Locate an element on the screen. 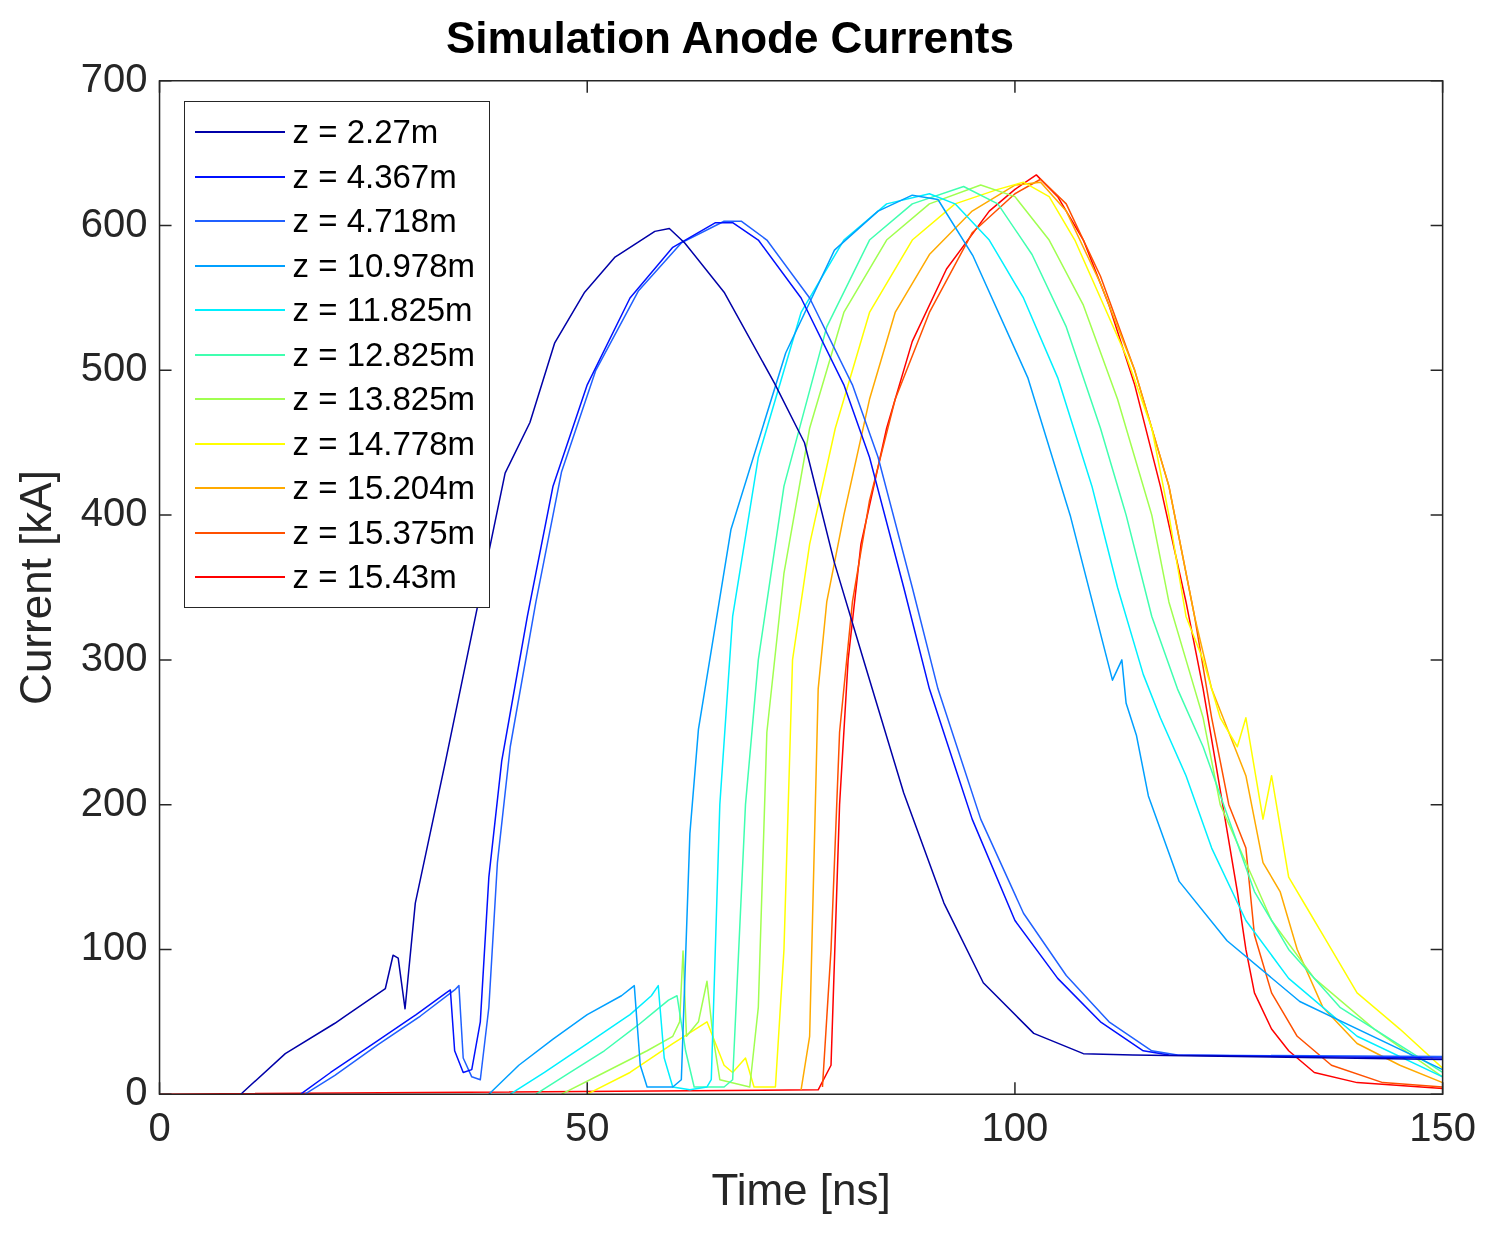 The image size is (1496, 1233). y-tick-label: 700 is located at coordinates (114, 77).